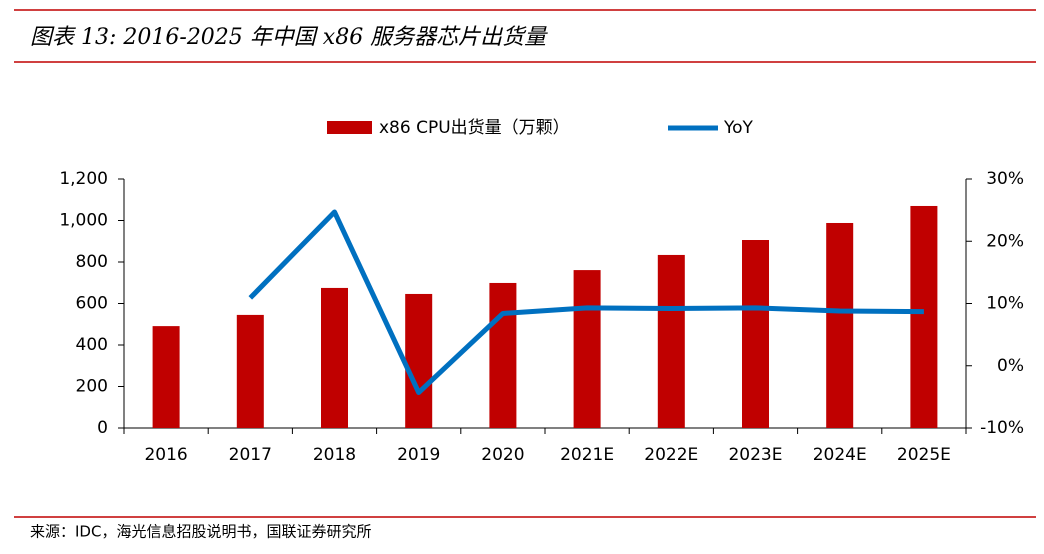  What do you see at coordinates (250, 455) in the screenshot?
I see `x-tick-label: 2017` at bounding box center [250, 455].